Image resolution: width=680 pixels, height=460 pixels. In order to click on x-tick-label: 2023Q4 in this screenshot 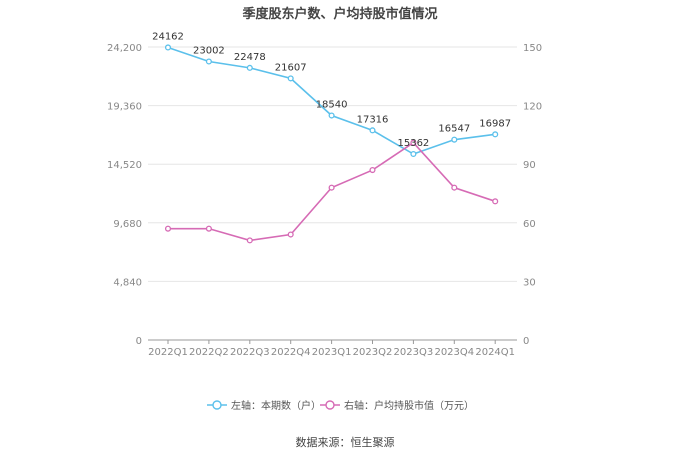, I will do `click(454, 352)`.